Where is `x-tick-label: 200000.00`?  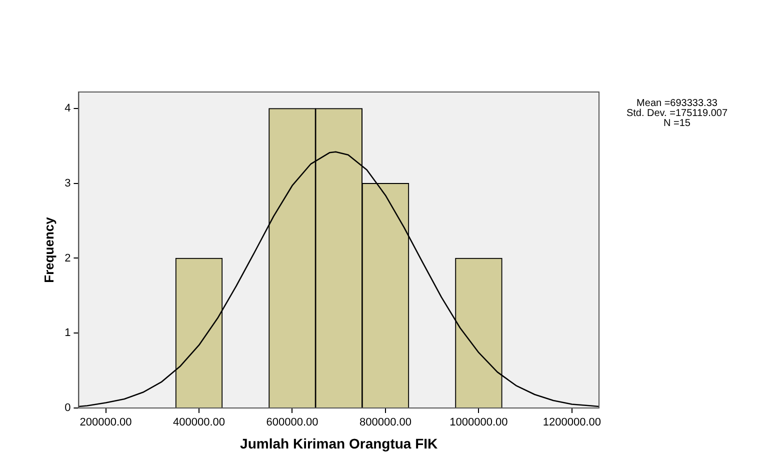
x-tick-label: 200000.00 is located at coordinates (106, 422).